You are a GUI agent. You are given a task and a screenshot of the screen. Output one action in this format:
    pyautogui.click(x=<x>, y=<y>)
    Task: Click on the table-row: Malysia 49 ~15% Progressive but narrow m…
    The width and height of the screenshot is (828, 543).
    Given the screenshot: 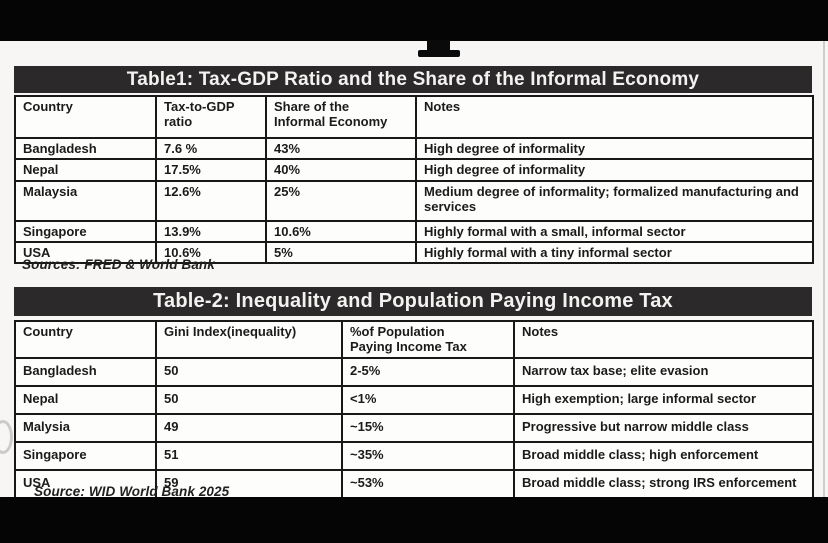 What is the action you would take?
    pyautogui.click(x=414, y=427)
    